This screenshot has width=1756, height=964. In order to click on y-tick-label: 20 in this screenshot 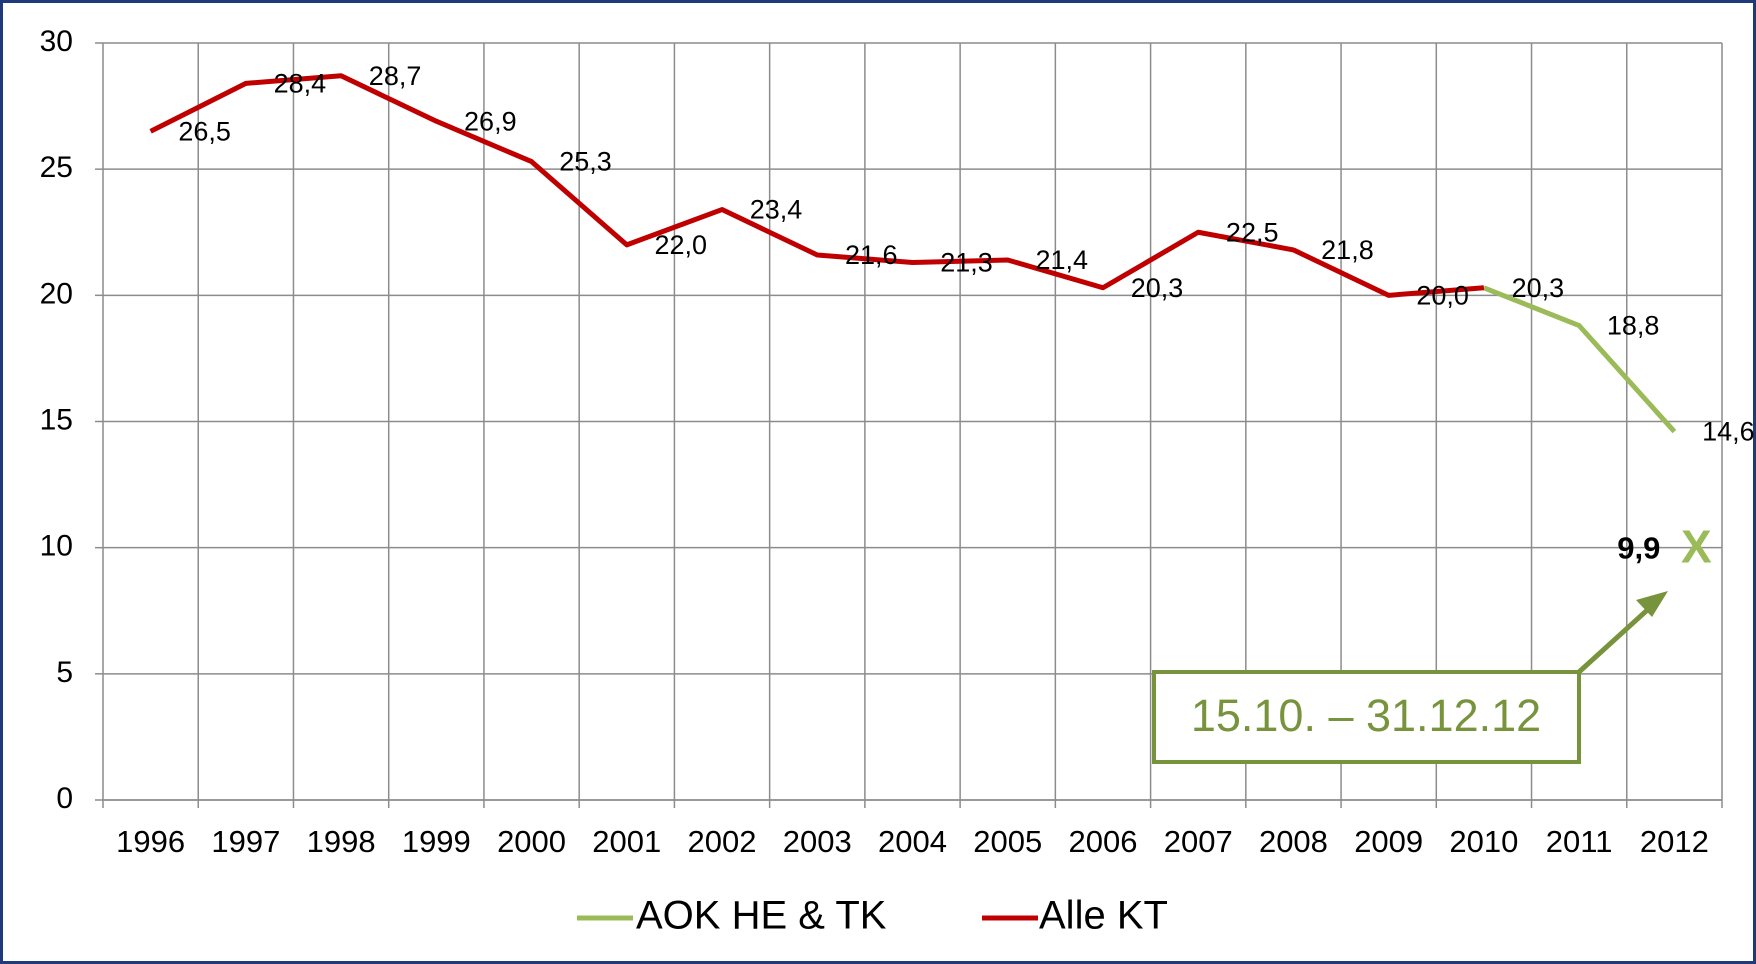, I will do `click(56, 293)`.